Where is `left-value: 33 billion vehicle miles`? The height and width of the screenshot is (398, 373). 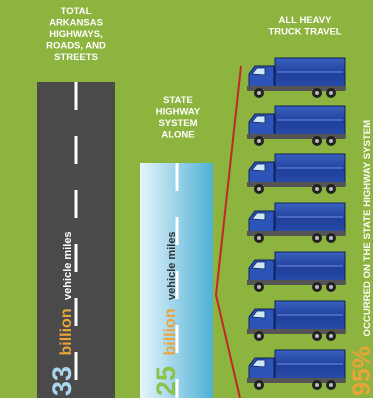 left-value: 33 billion vehicle miles is located at coordinates (62, 313).